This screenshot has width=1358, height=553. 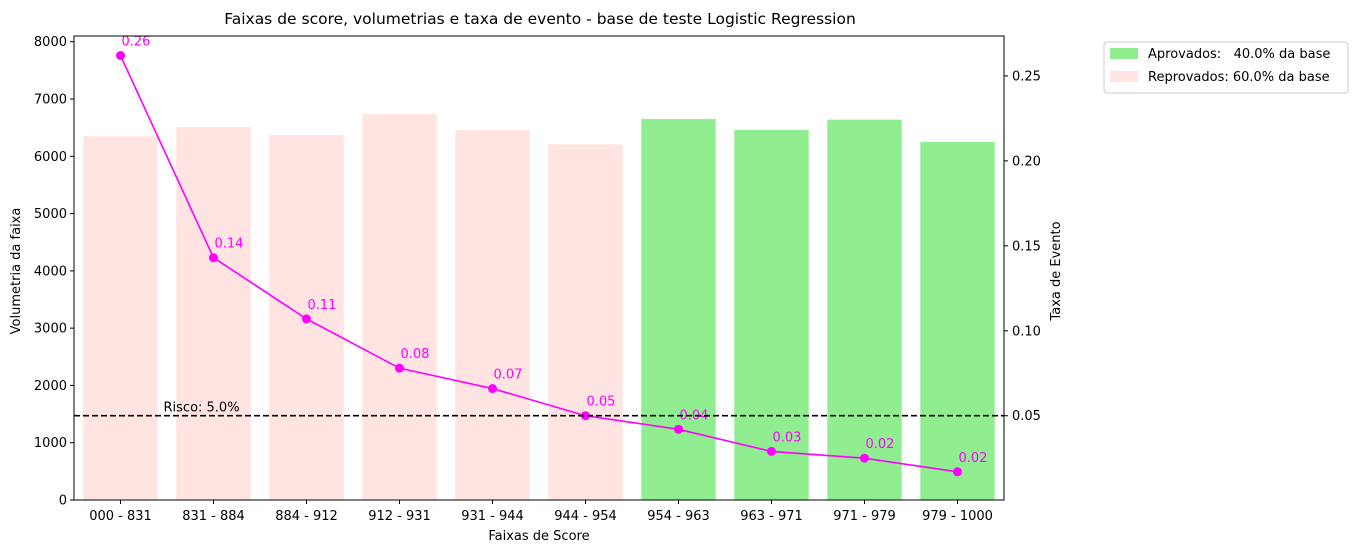 What do you see at coordinates (415, 354) in the screenshot?
I see `rate-data-label: 0.08` at bounding box center [415, 354].